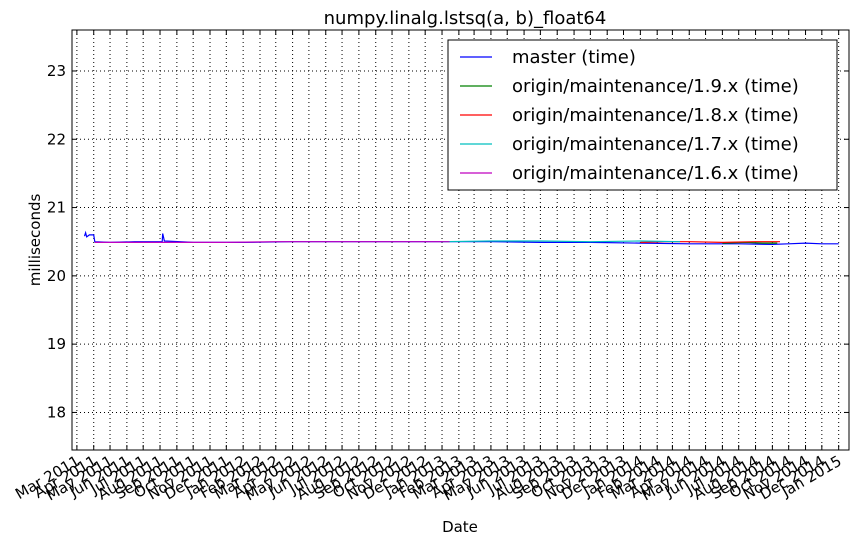  I want to click on legend-box, so click(642, 115).